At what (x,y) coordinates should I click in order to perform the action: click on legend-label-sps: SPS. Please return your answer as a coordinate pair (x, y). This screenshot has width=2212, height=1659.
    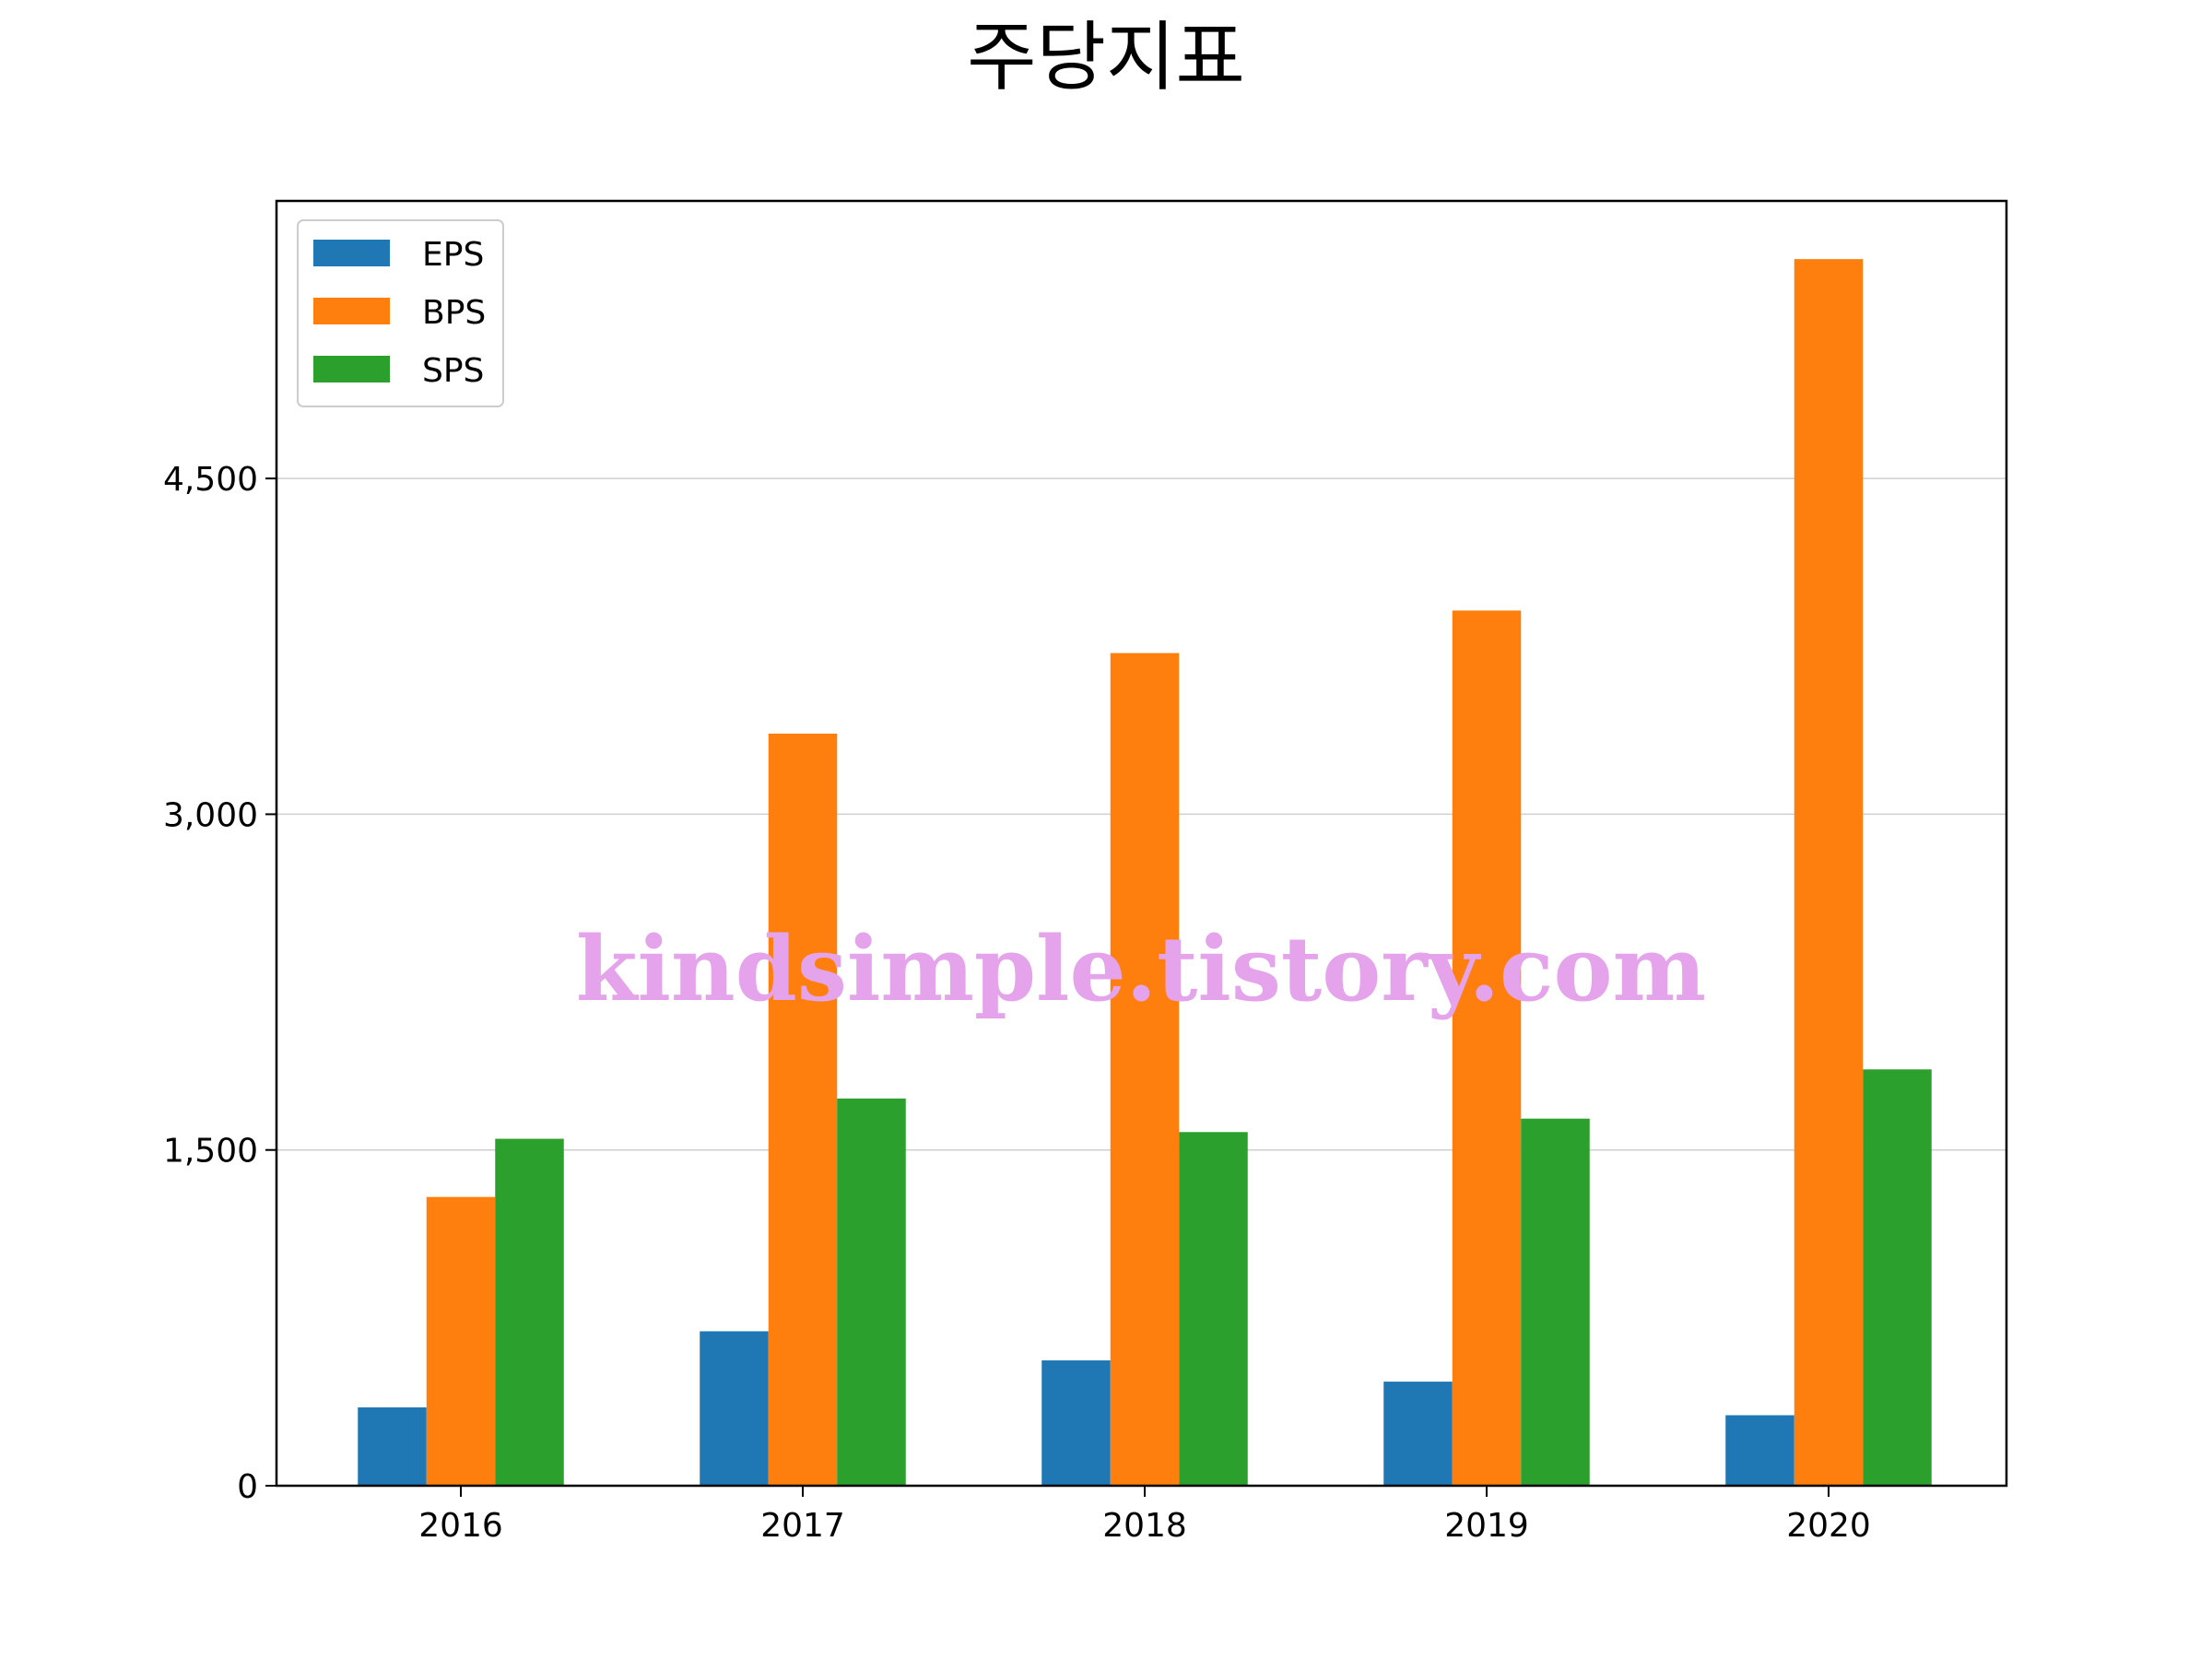
    Looking at the image, I should click on (453, 371).